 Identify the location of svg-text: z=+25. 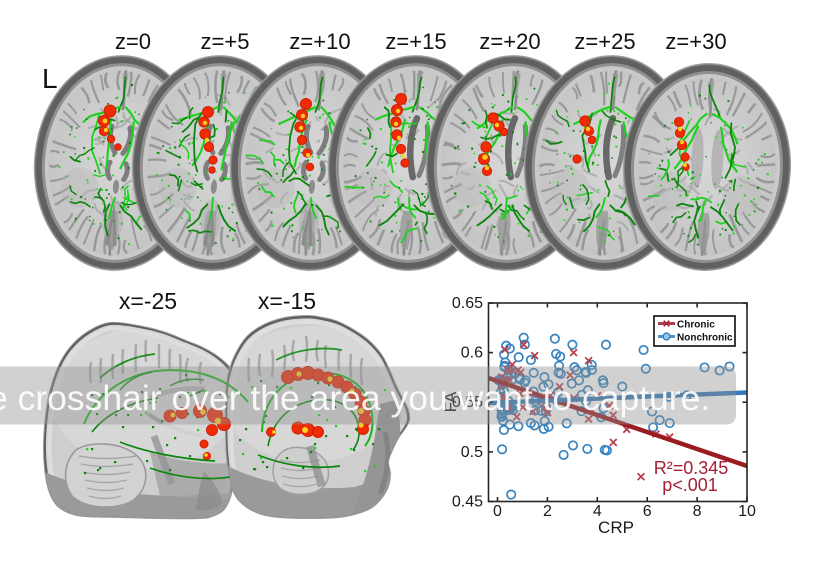
(604, 41).